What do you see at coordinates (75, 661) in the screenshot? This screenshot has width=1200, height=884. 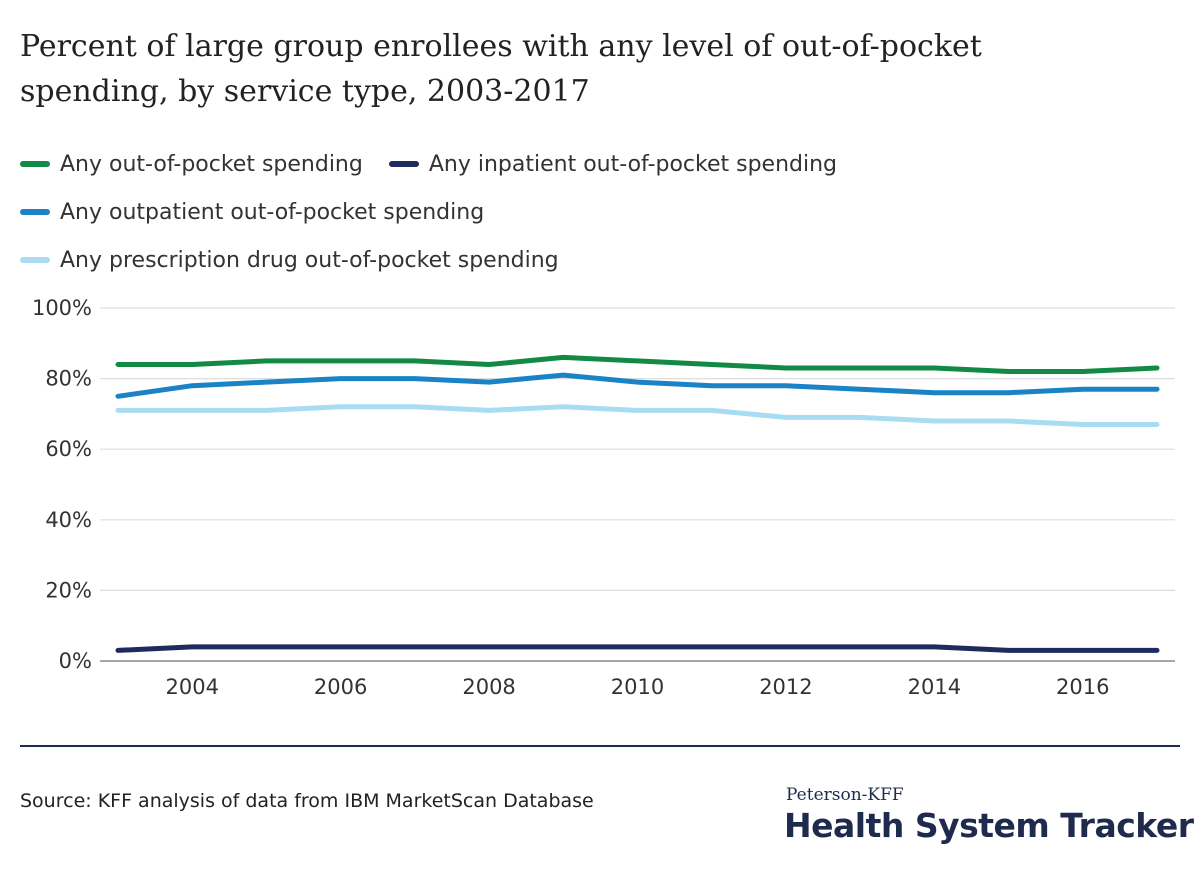 I see `y-tick-label: 0%` at bounding box center [75, 661].